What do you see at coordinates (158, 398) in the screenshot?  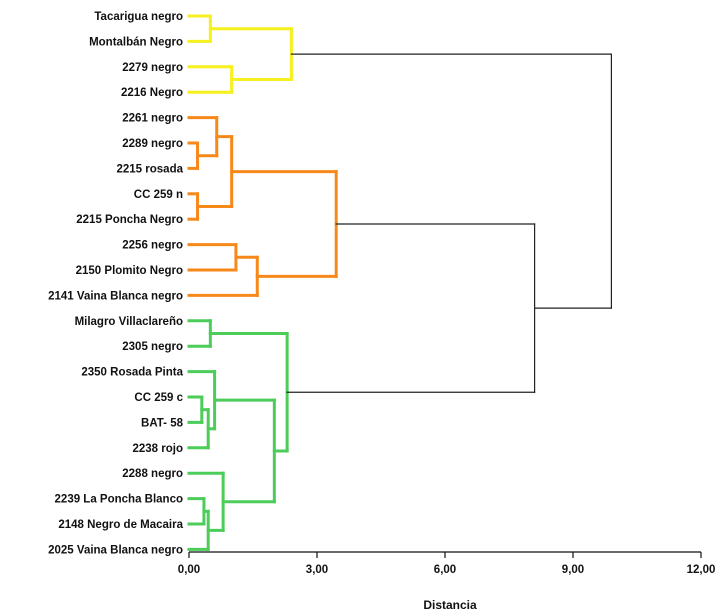 I see `leaf-label: CC 259 c` at bounding box center [158, 398].